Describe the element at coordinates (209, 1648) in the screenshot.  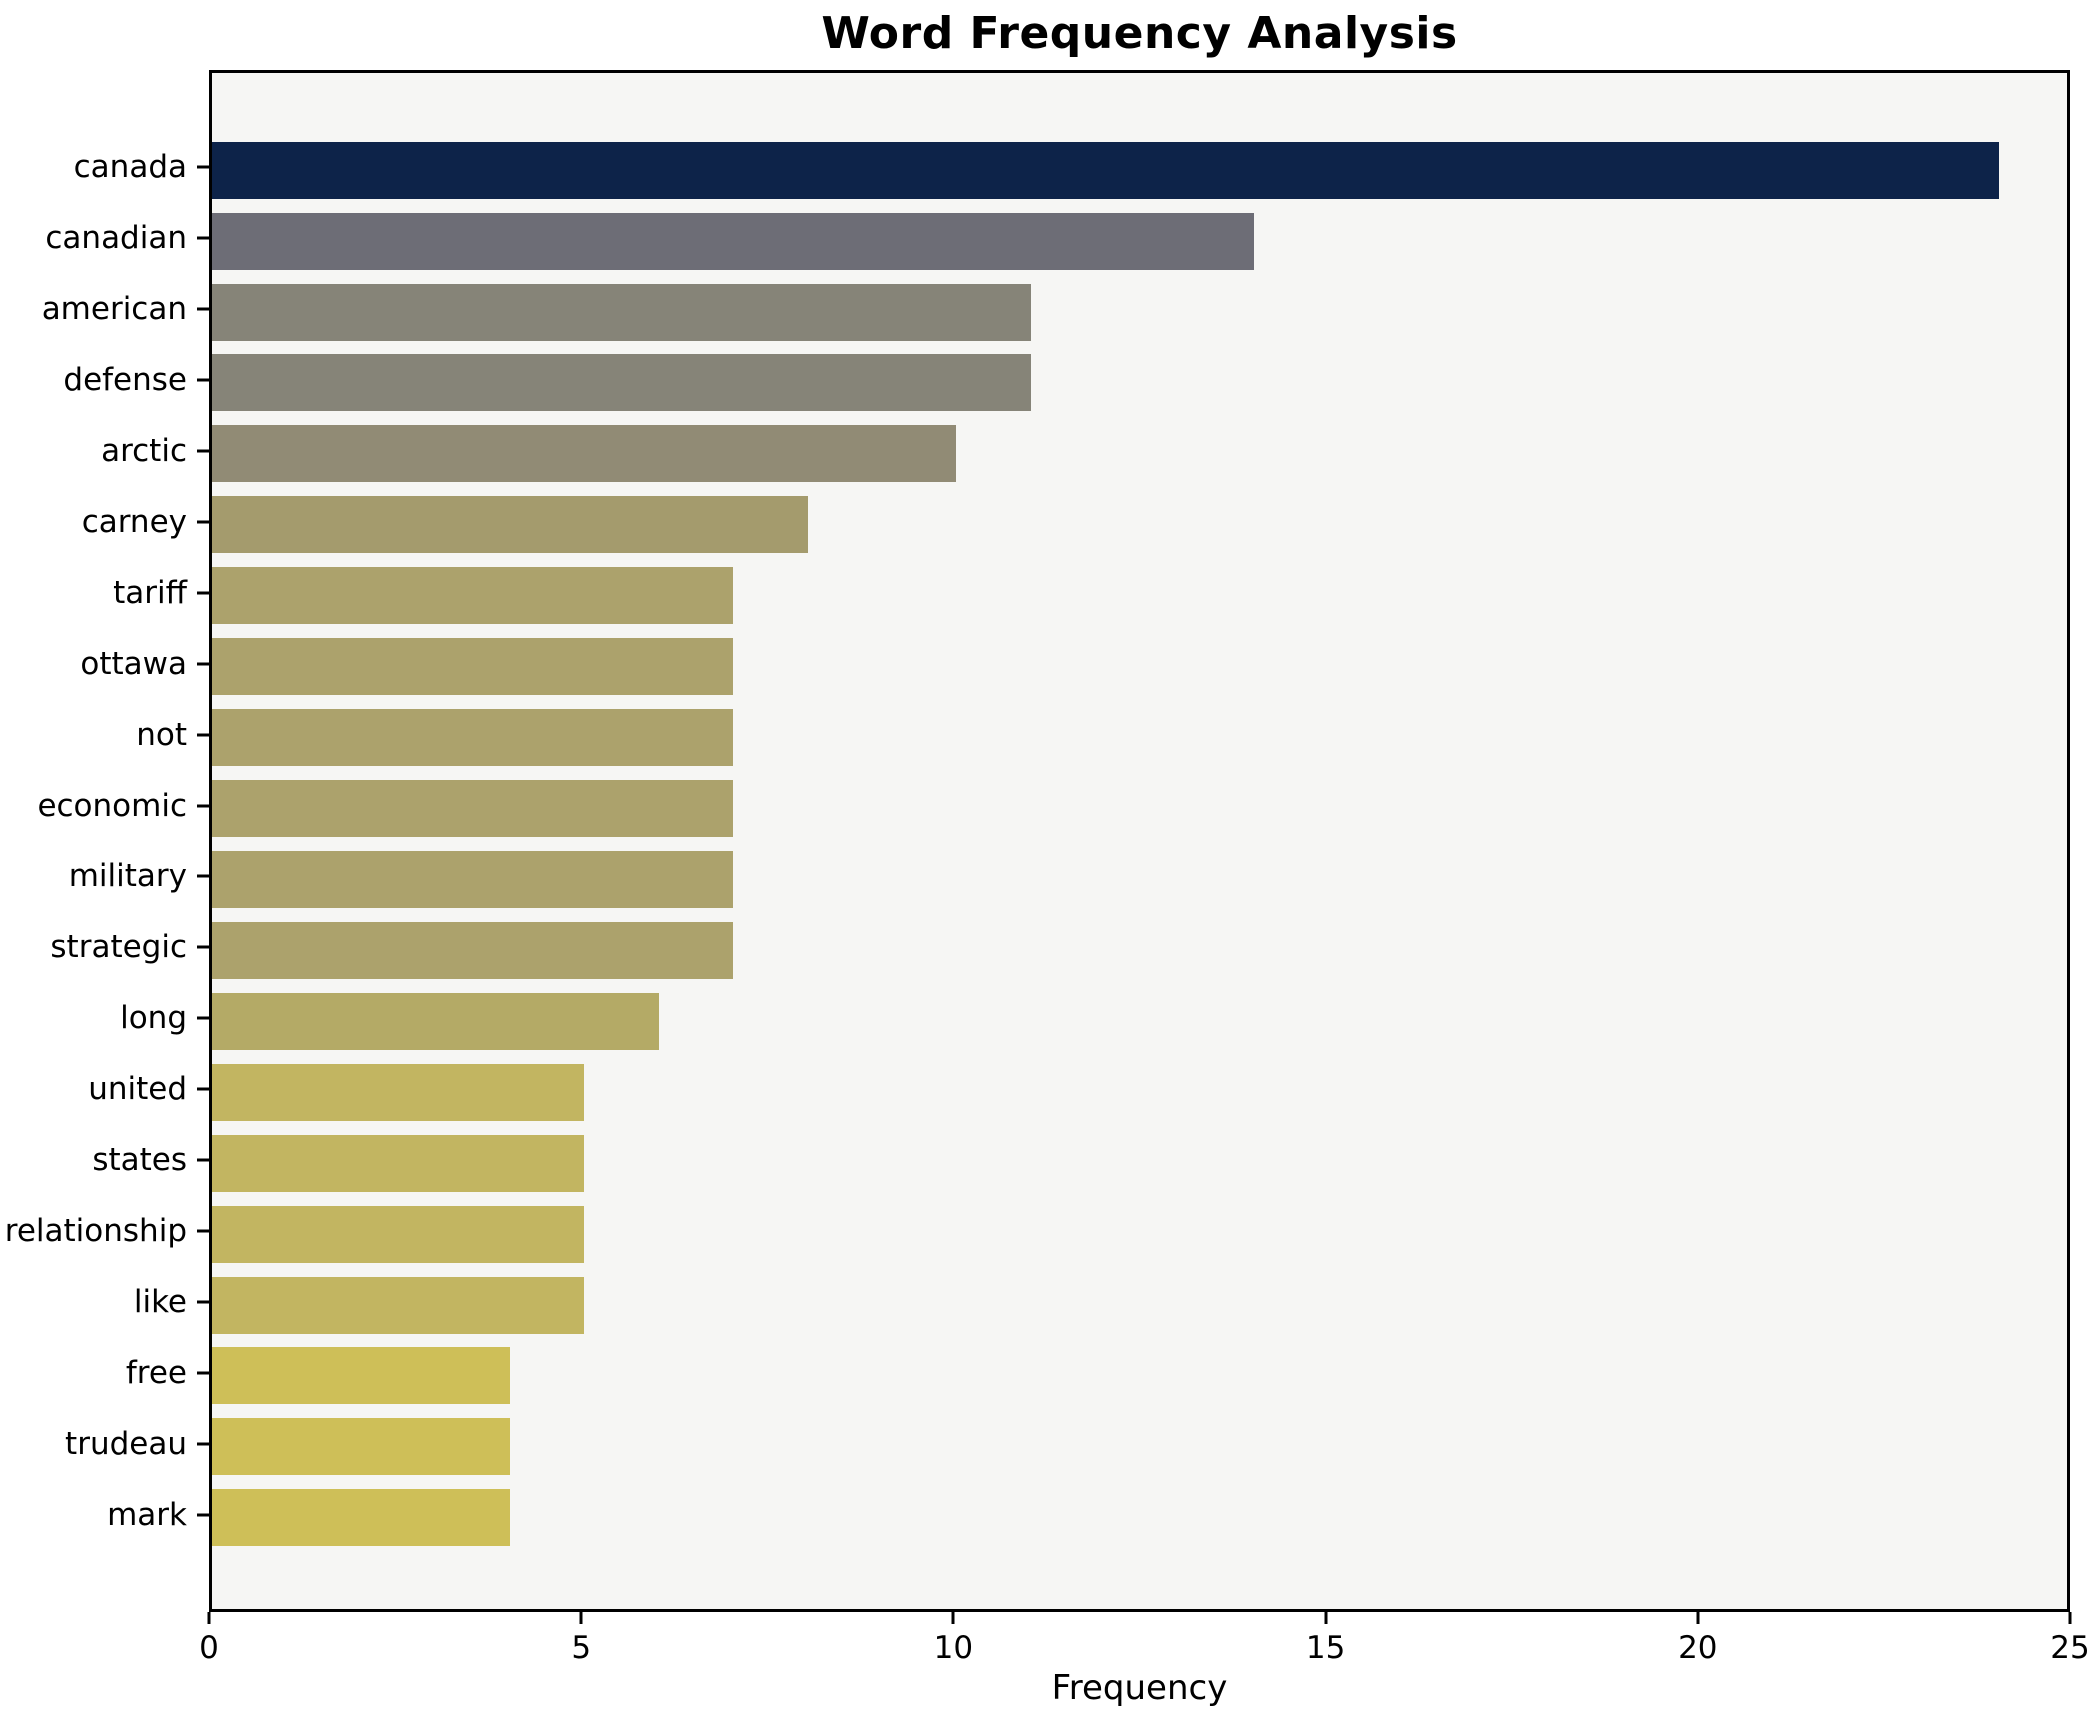
I see `x-tick-label-0: 0` at that location.